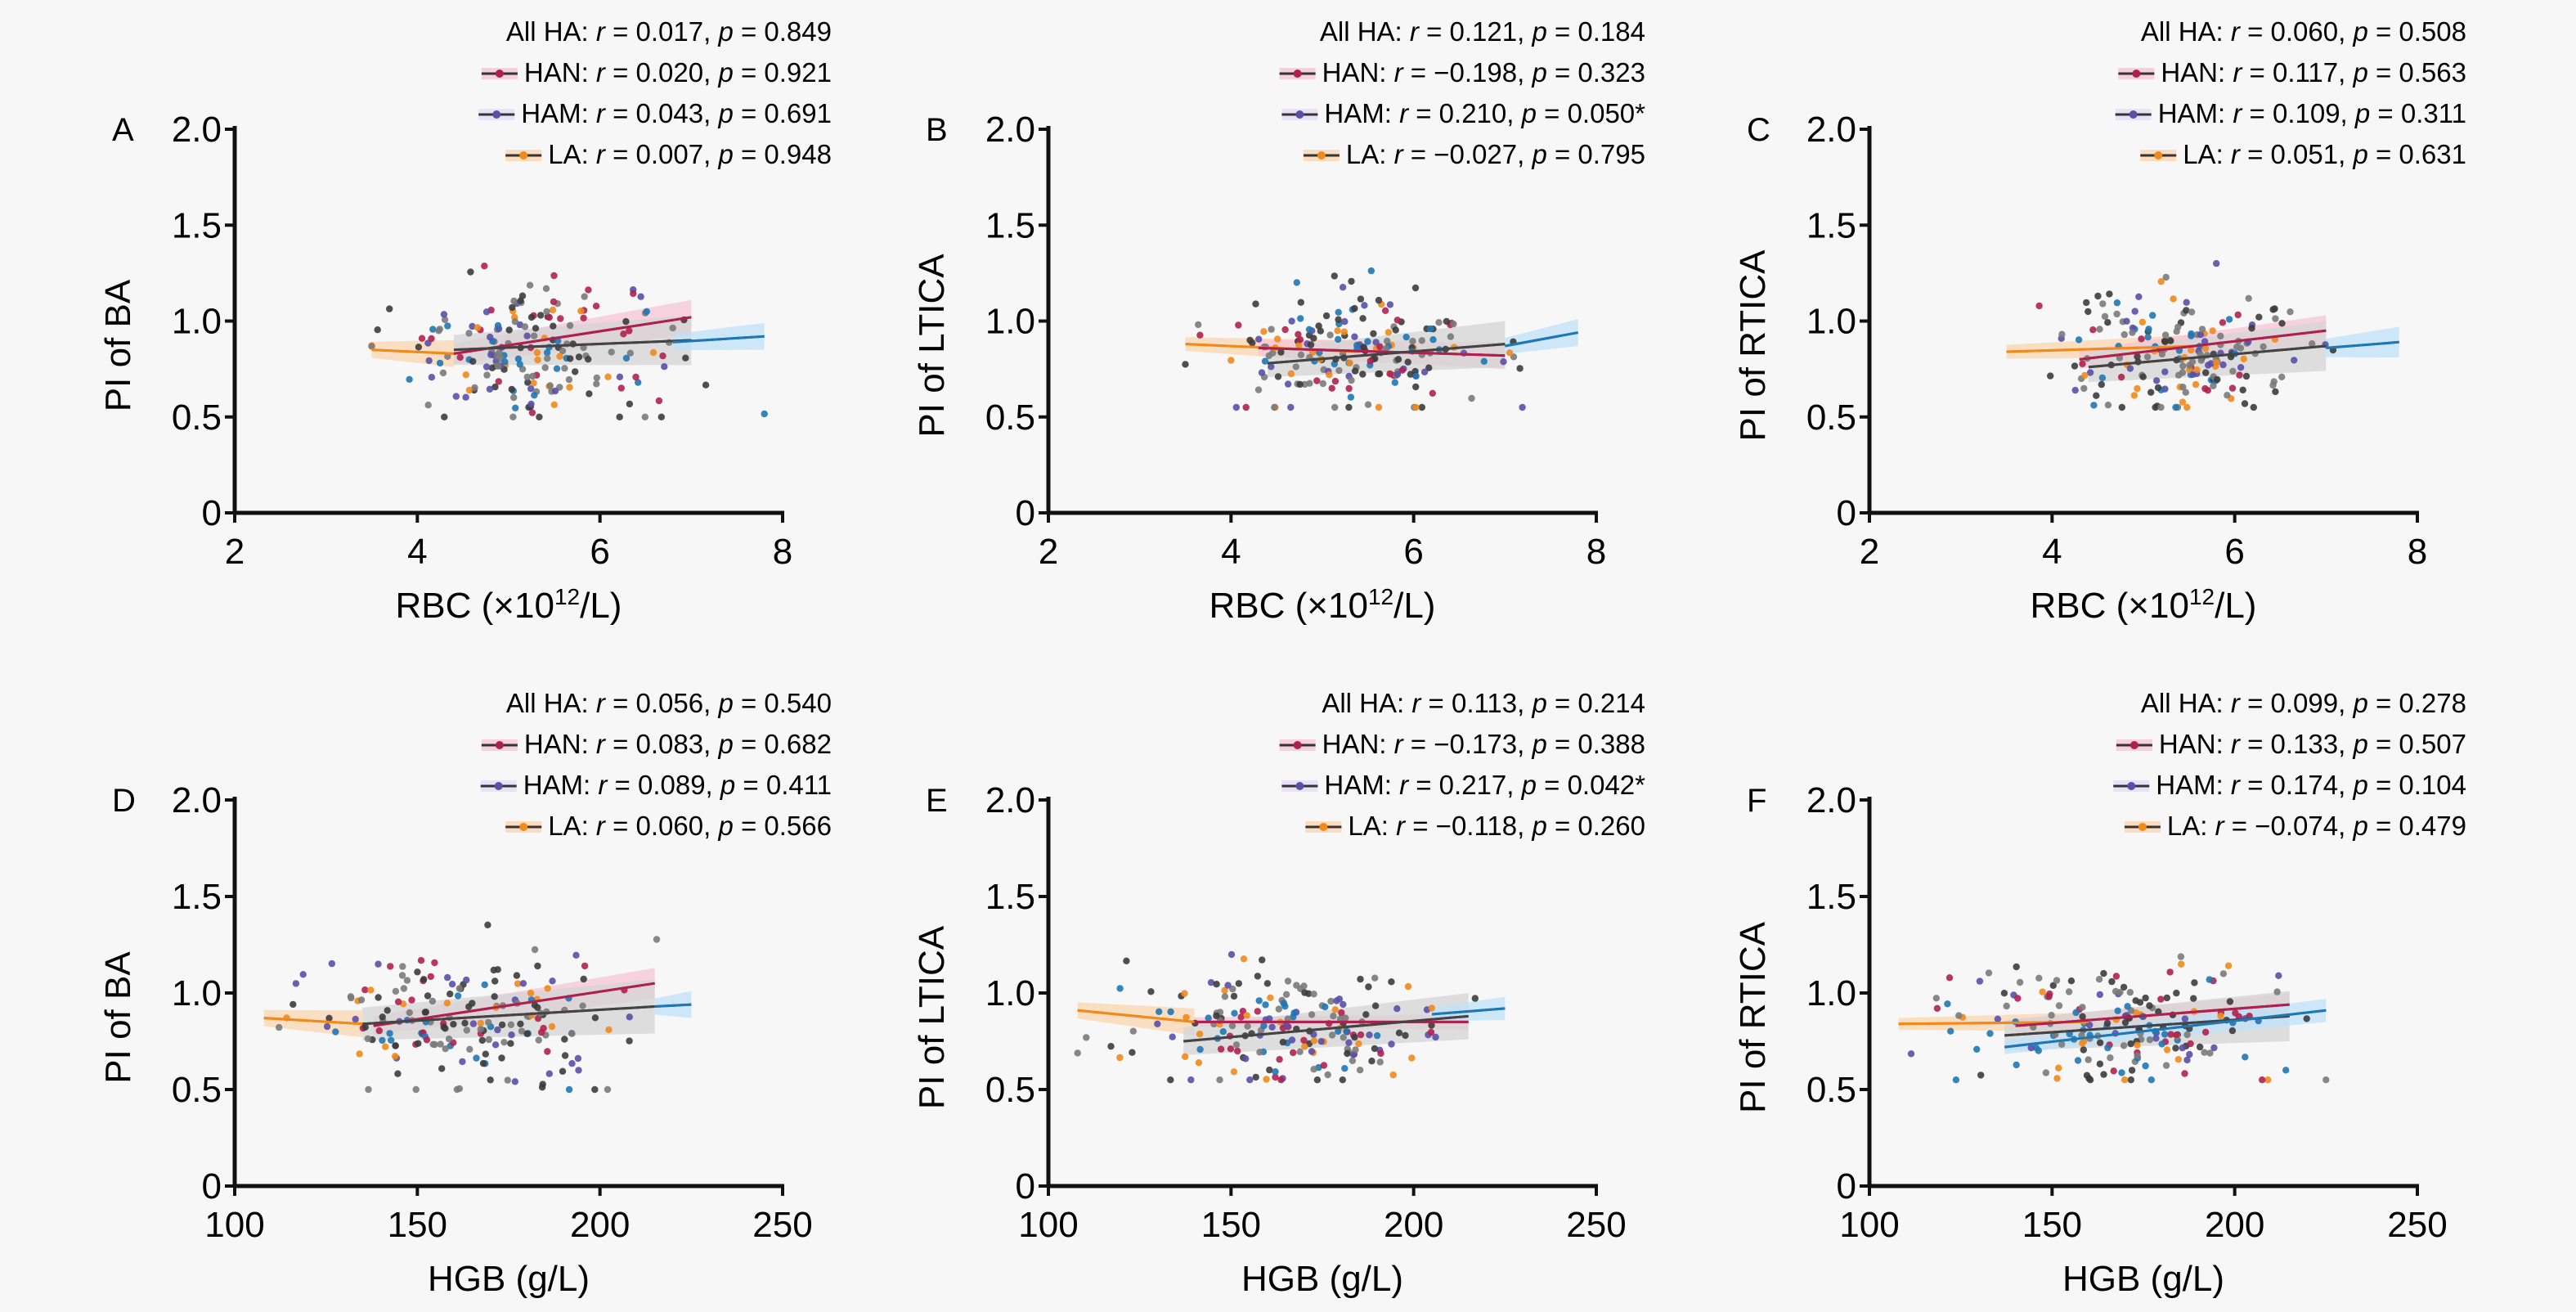 The height and width of the screenshot is (1312, 2576). What do you see at coordinates (2186, 32) in the screenshot?
I see `legend-group: All HA:` at bounding box center [2186, 32].